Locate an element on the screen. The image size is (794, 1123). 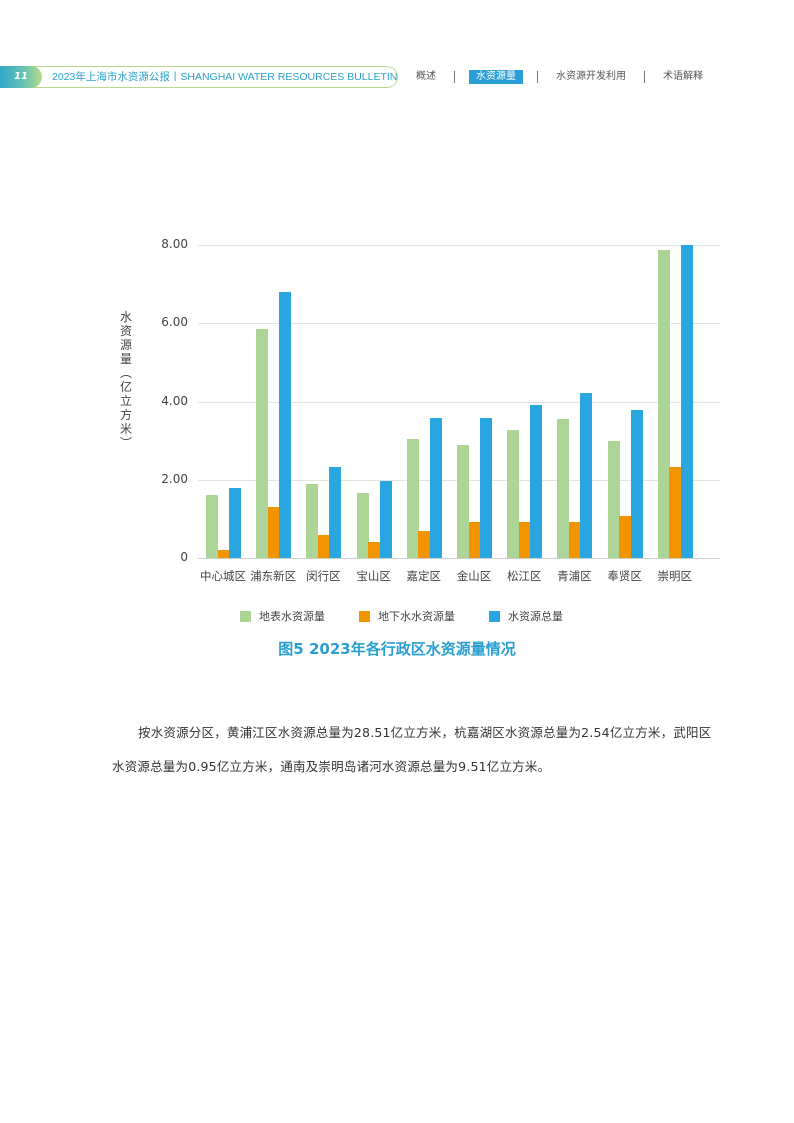
legend-item-total: 水资源总量 is located at coordinates (526, 616).